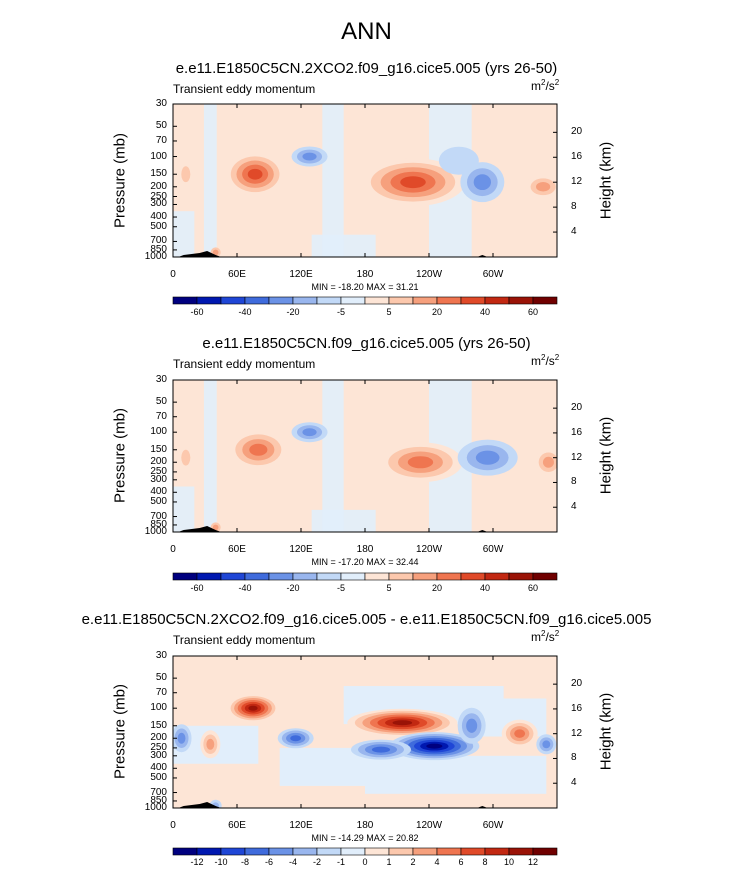 This screenshot has height=872, width=733. Describe the element at coordinates (574, 482) in the screenshot. I see `height-tick-label: 8` at that location.